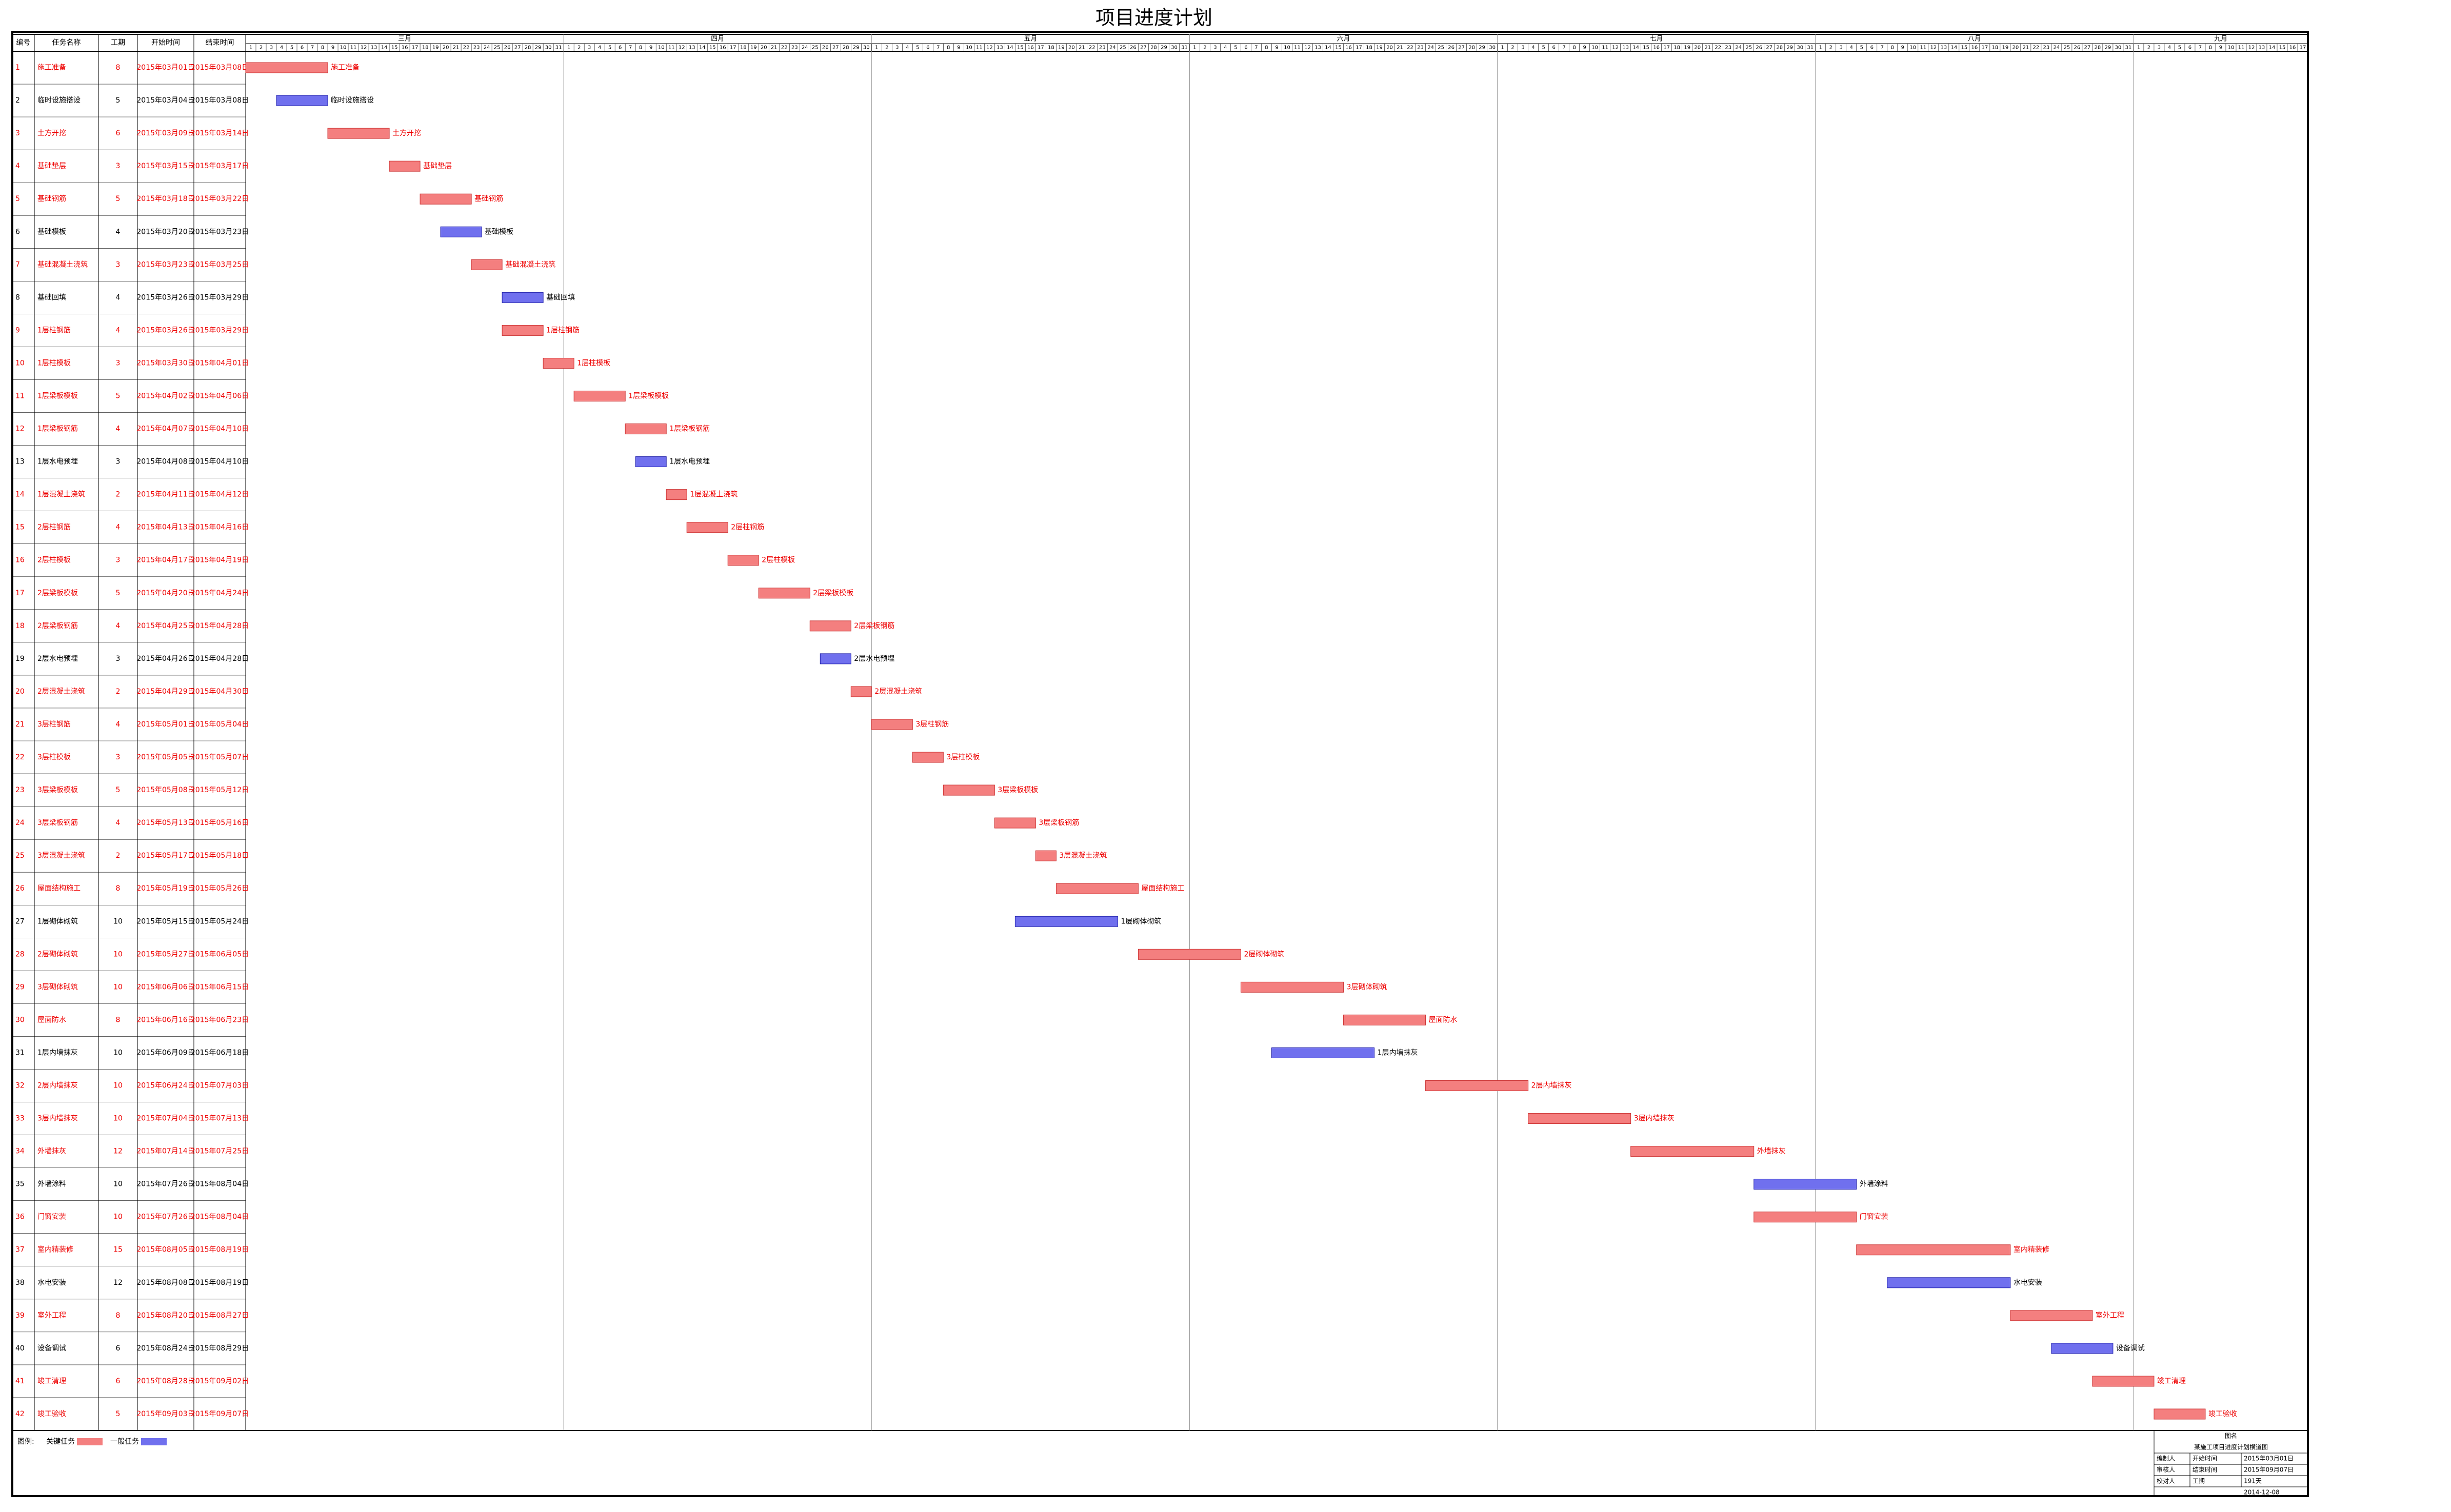 The width and height of the screenshot is (2451, 1512). What do you see at coordinates (20, 593) in the screenshot?
I see `cell-id: 17` at bounding box center [20, 593].